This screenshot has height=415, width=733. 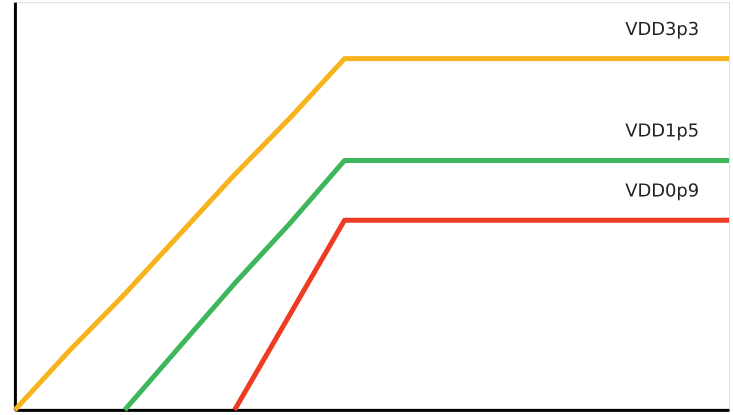 I want to click on series-label: VDD3p3, so click(x=662, y=29).